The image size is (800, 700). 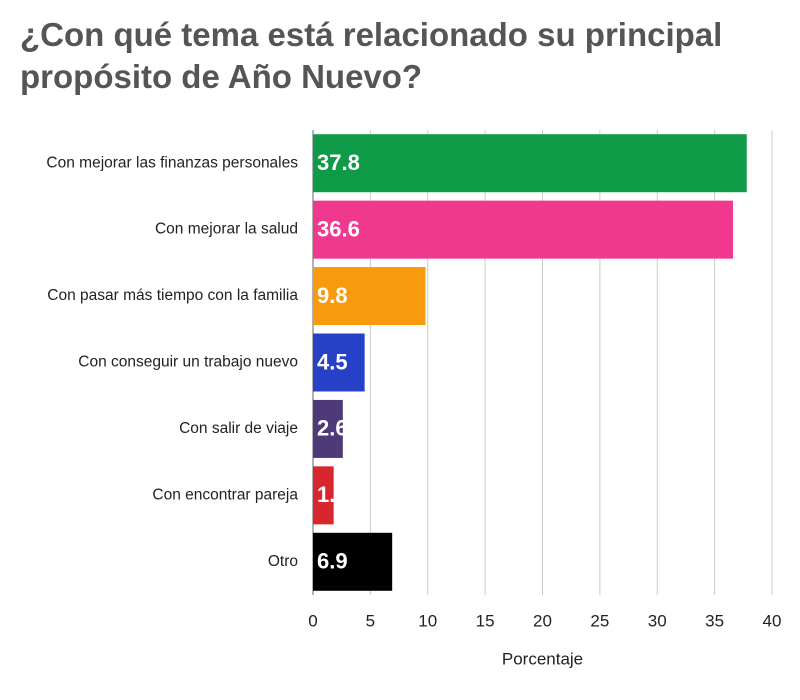 I want to click on x-tick-label: 40, so click(x=772, y=620).